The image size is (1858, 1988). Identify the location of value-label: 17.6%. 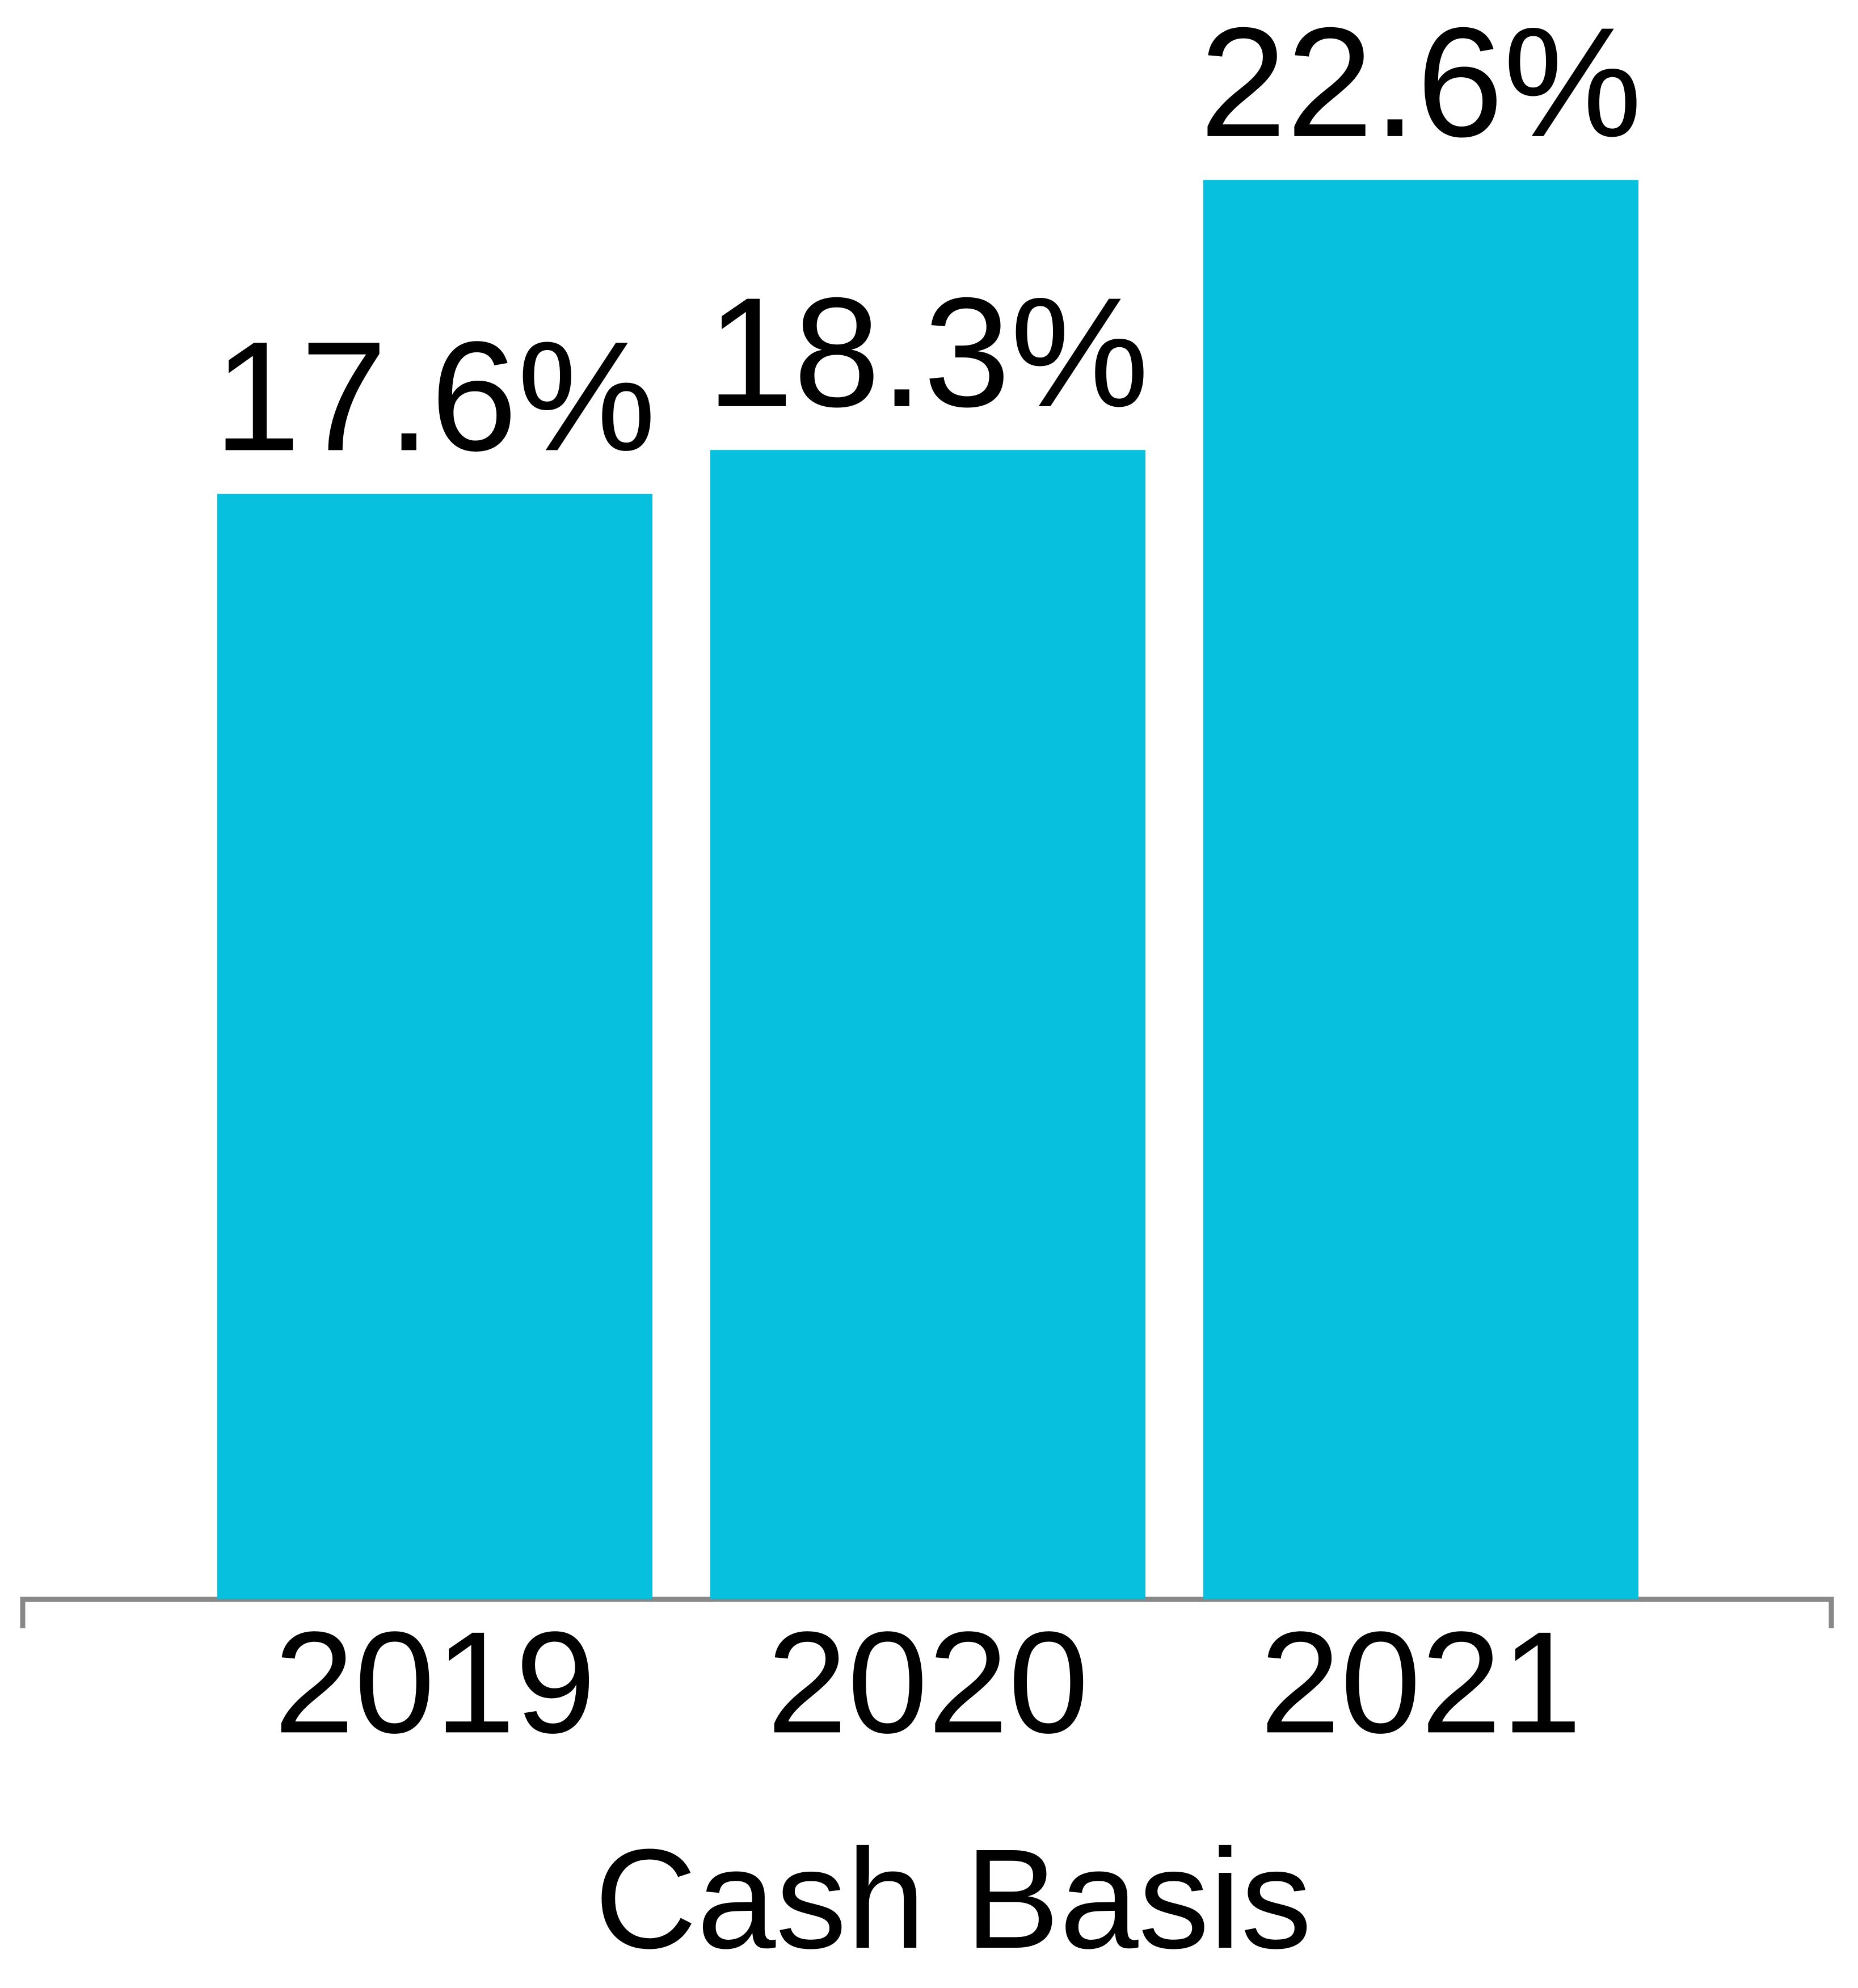
(435, 396).